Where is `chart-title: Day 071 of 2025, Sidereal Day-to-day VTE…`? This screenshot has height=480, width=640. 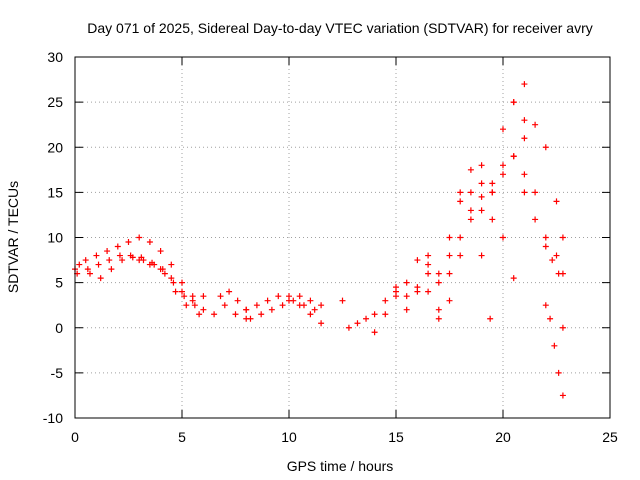
chart-title: Day 071 of 2025, Sidereal Day-to-day VTE… is located at coordinates (340, 28).